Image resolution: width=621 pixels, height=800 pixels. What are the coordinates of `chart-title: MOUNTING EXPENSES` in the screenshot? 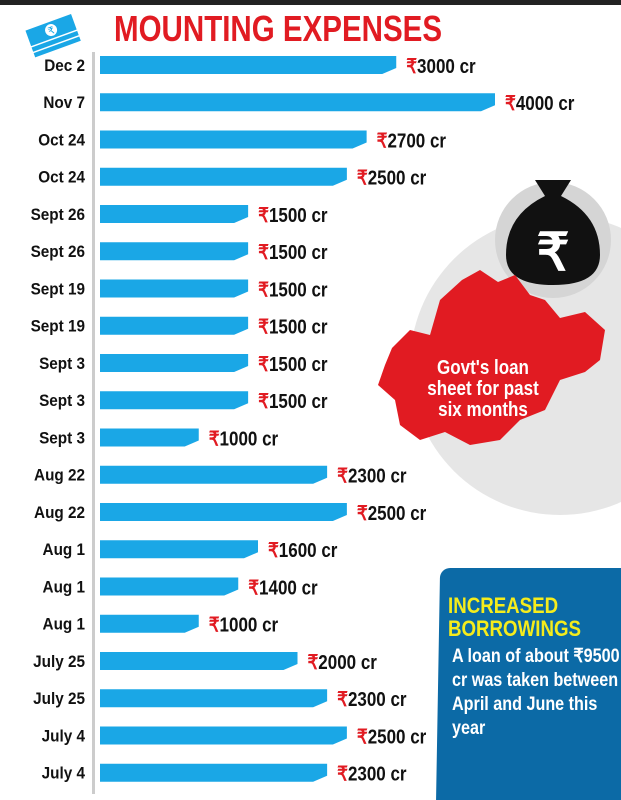 It's located at (278, 28).